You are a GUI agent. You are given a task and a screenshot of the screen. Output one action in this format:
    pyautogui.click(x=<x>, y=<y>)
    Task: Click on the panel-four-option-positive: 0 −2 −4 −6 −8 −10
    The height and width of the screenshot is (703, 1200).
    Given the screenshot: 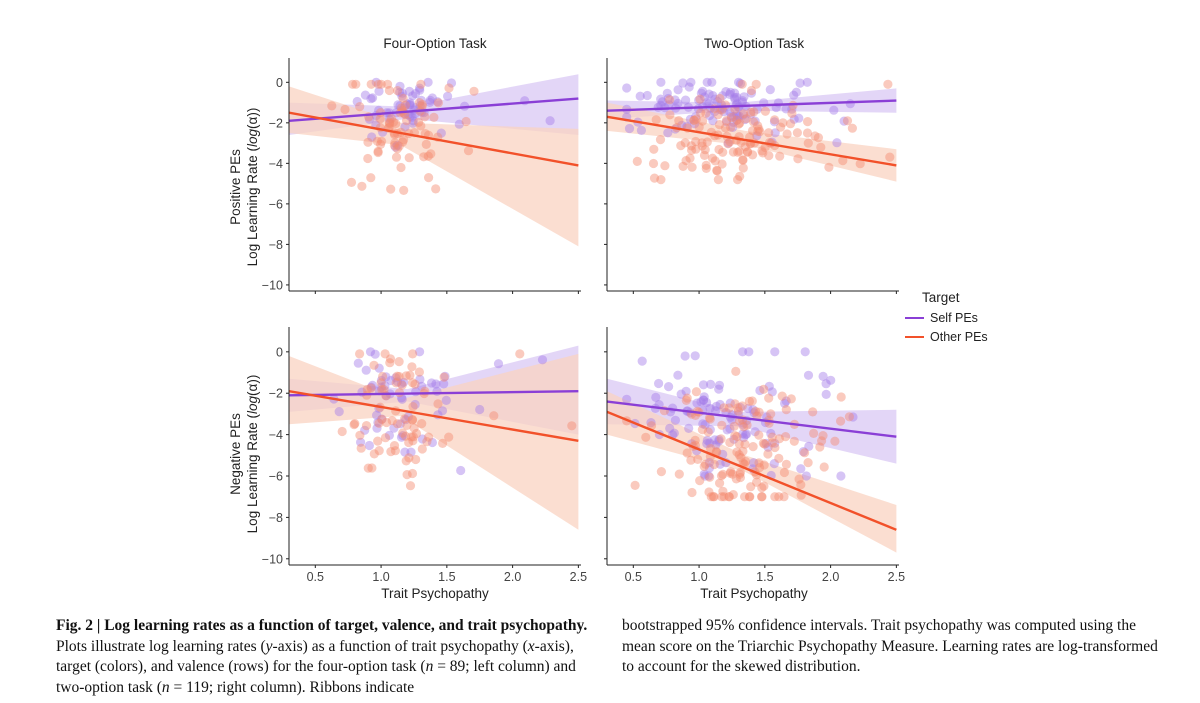 What is the action you would take?
    pyautogui.click(x=421, y=176)
    